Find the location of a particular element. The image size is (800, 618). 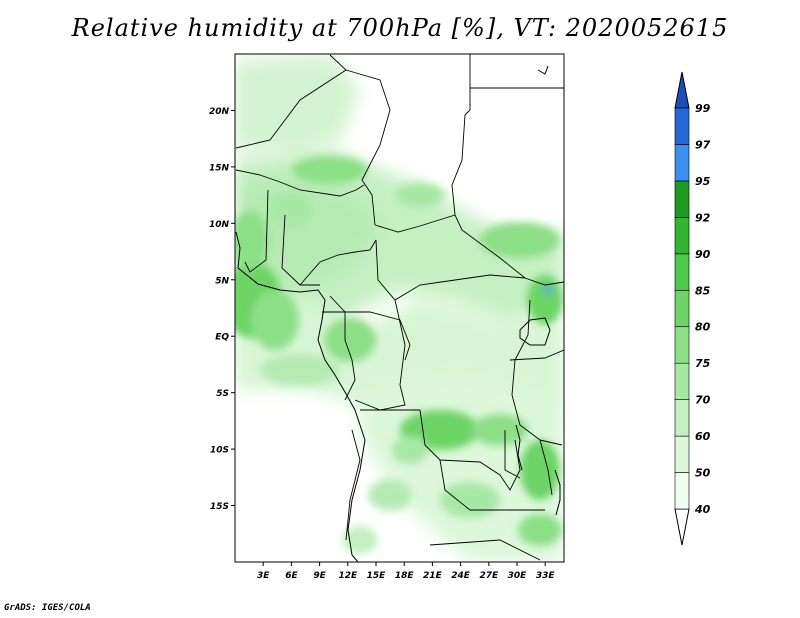

lat-tick-label: 10S is located at coordinates (219, 451).